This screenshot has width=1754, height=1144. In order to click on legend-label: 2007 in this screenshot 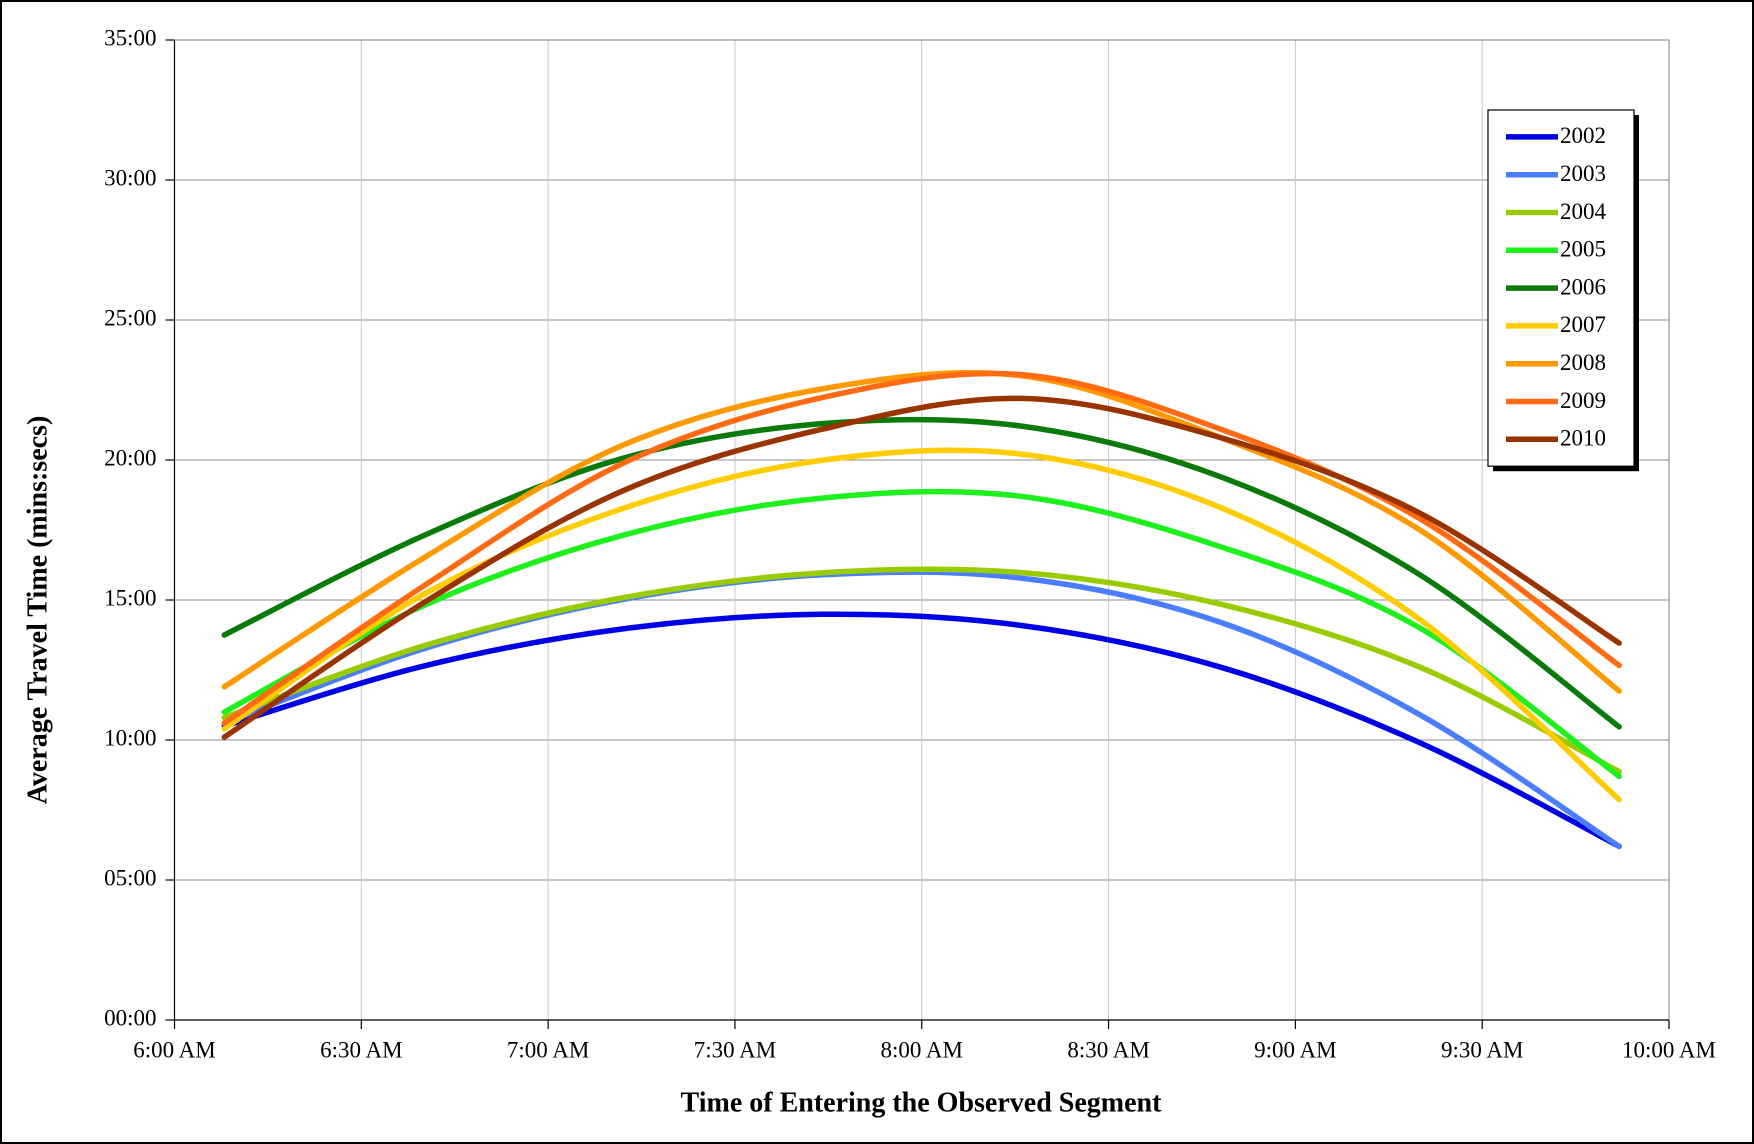, I will do `click(1583, 324)`.